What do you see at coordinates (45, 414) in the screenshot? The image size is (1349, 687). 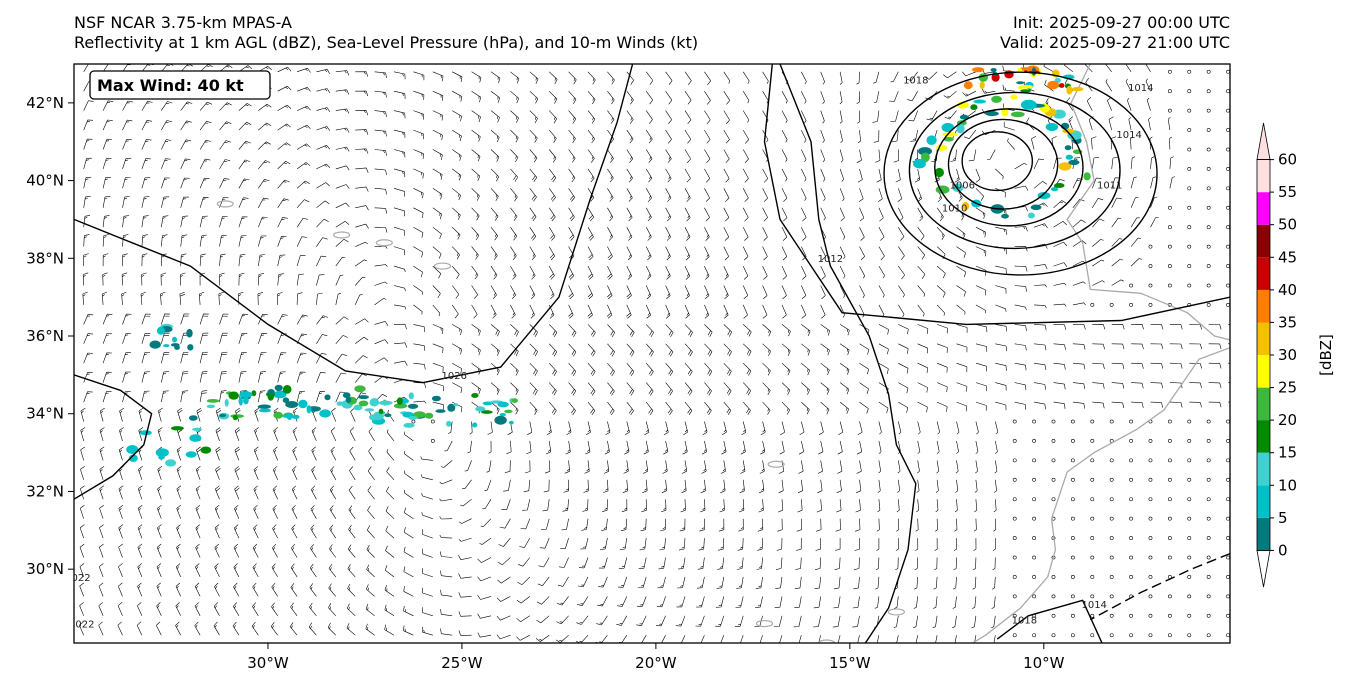 I see `lat-tick-label: 34°N` at bounding box center [45, 414].